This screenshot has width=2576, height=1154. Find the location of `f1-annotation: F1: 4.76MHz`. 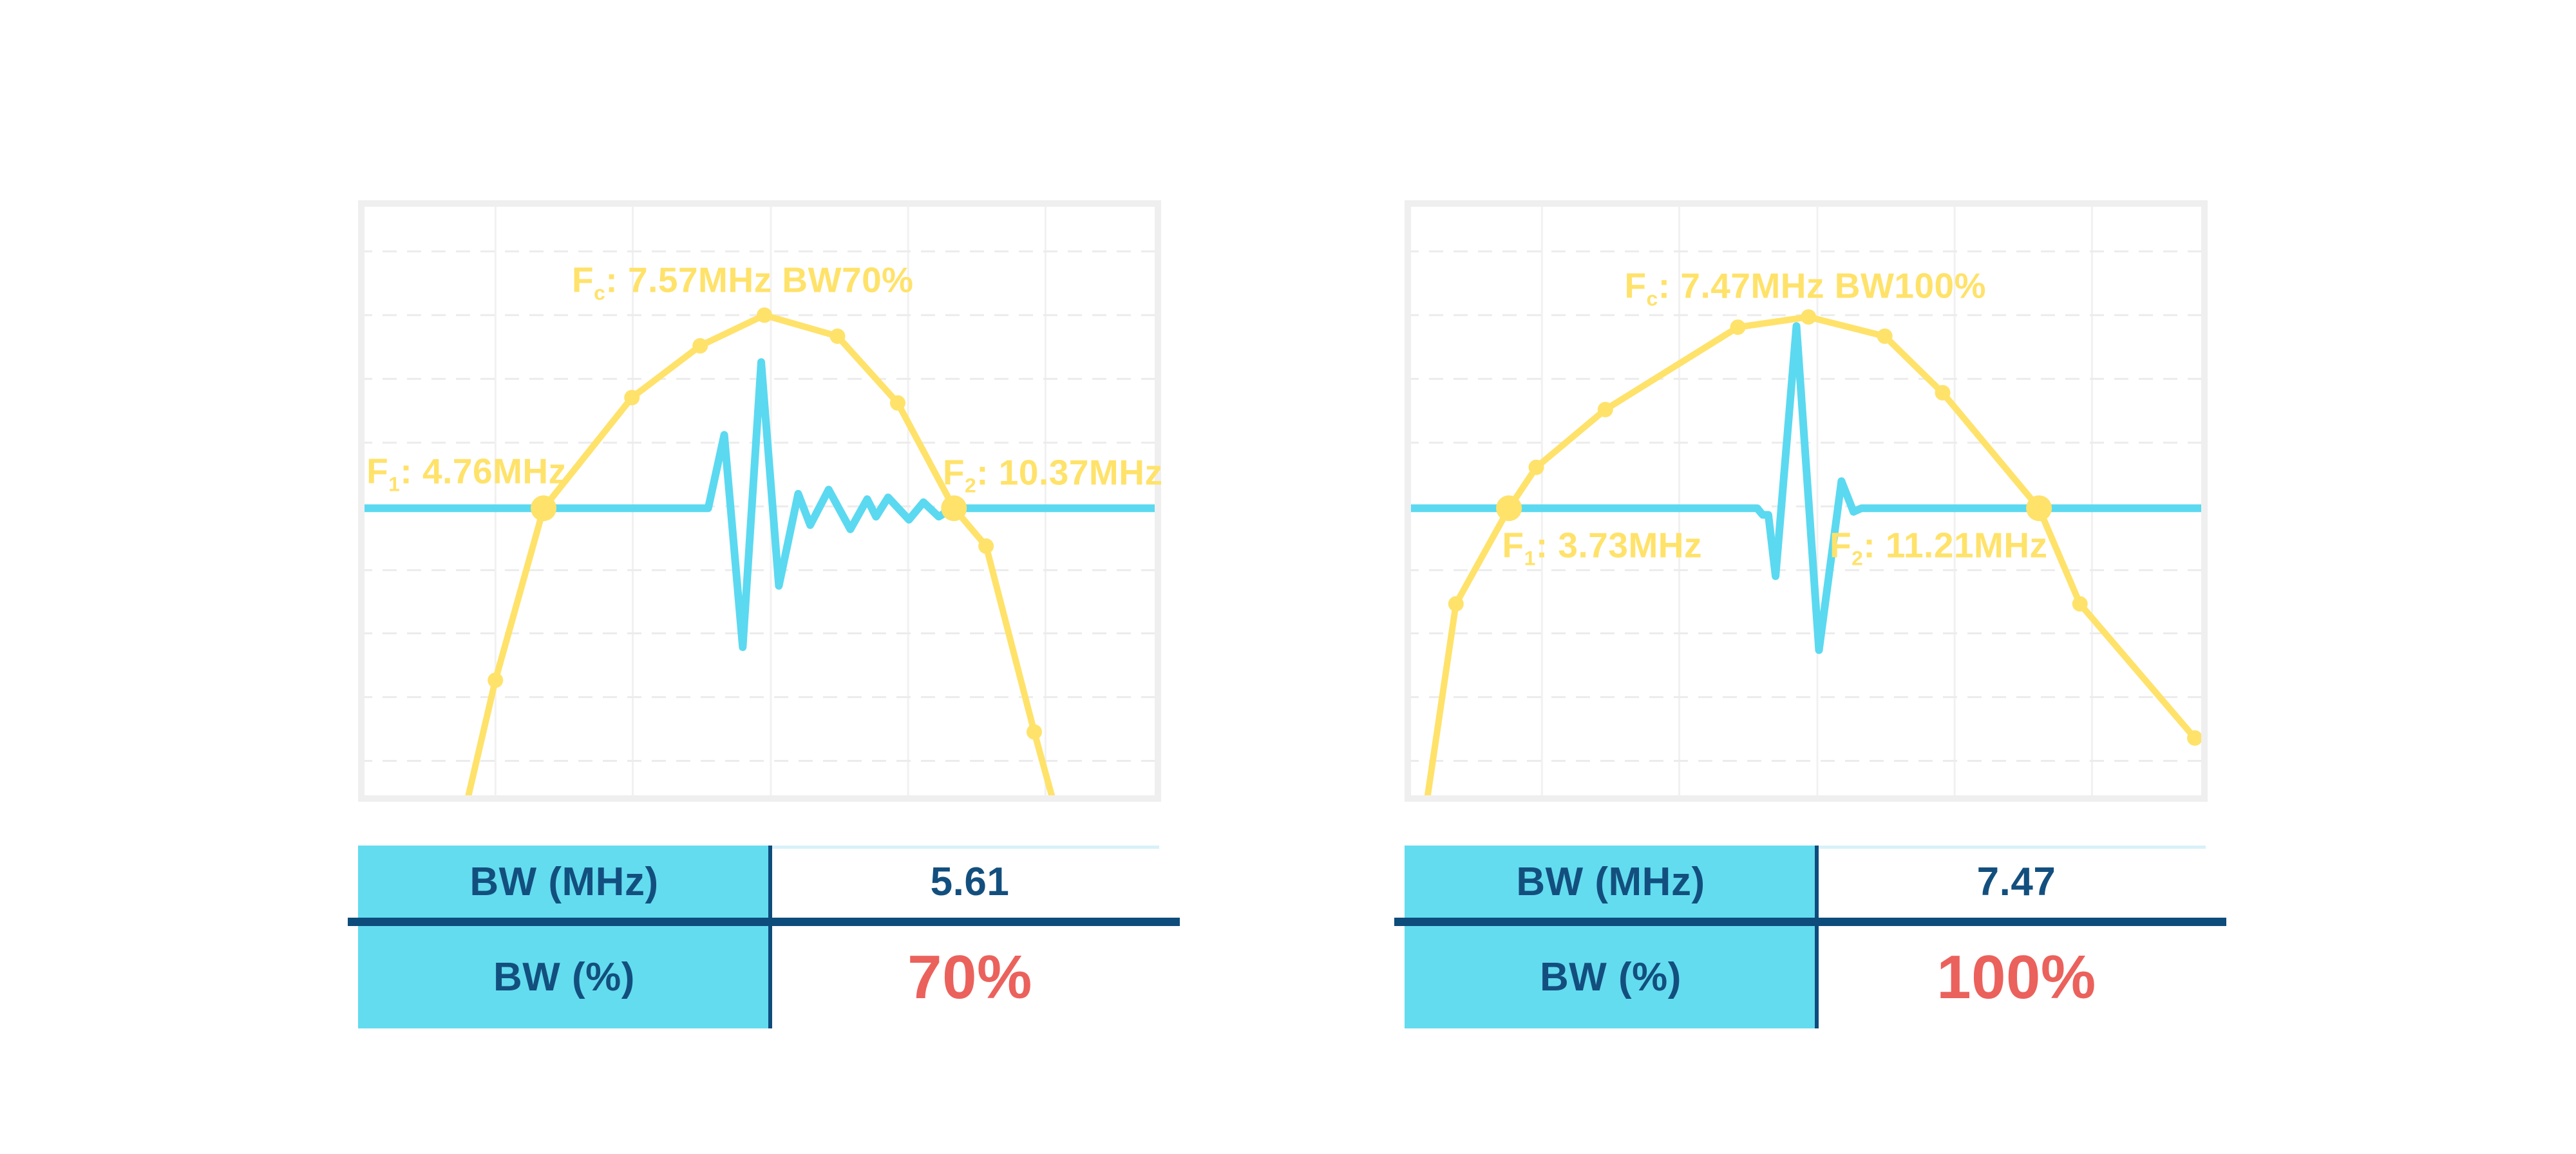

f1-annotation: F1: 4.76MHz is located at coordinates (466, 473).